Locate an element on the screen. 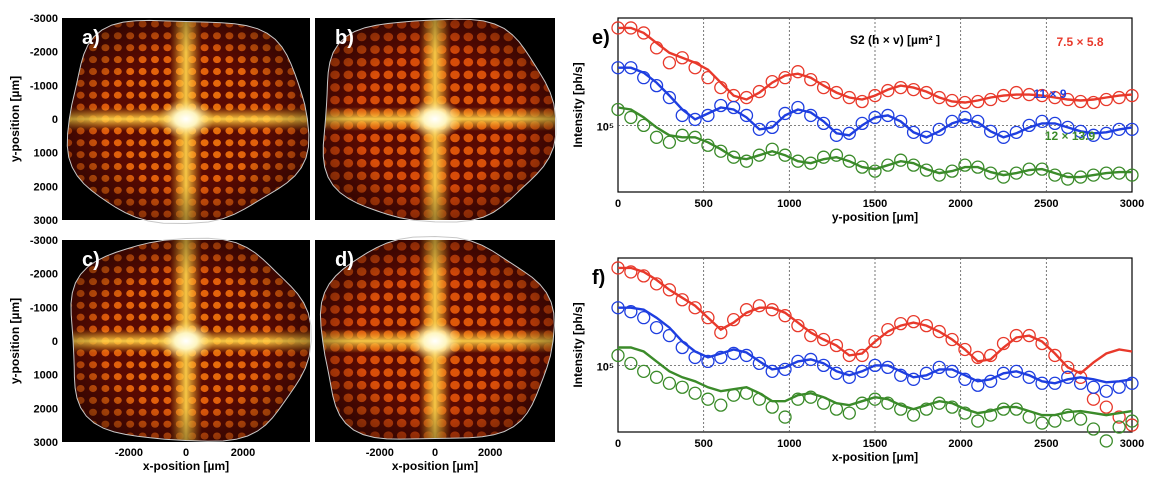 The width and height of the screenshot is (1160, 484). panel-label: b) is located at coordinates (344, 38).